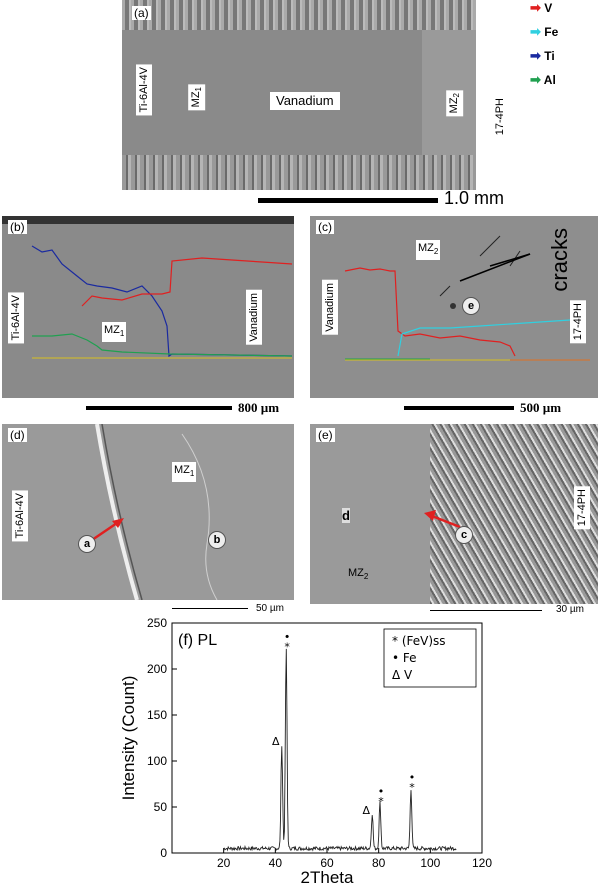 The height and width of the screenshot is (892, 600). What do you see at coordinates (184, 472) in the screenshot?
I see `panel-d-mz1: MZ1` at bounding box center [184, 472].